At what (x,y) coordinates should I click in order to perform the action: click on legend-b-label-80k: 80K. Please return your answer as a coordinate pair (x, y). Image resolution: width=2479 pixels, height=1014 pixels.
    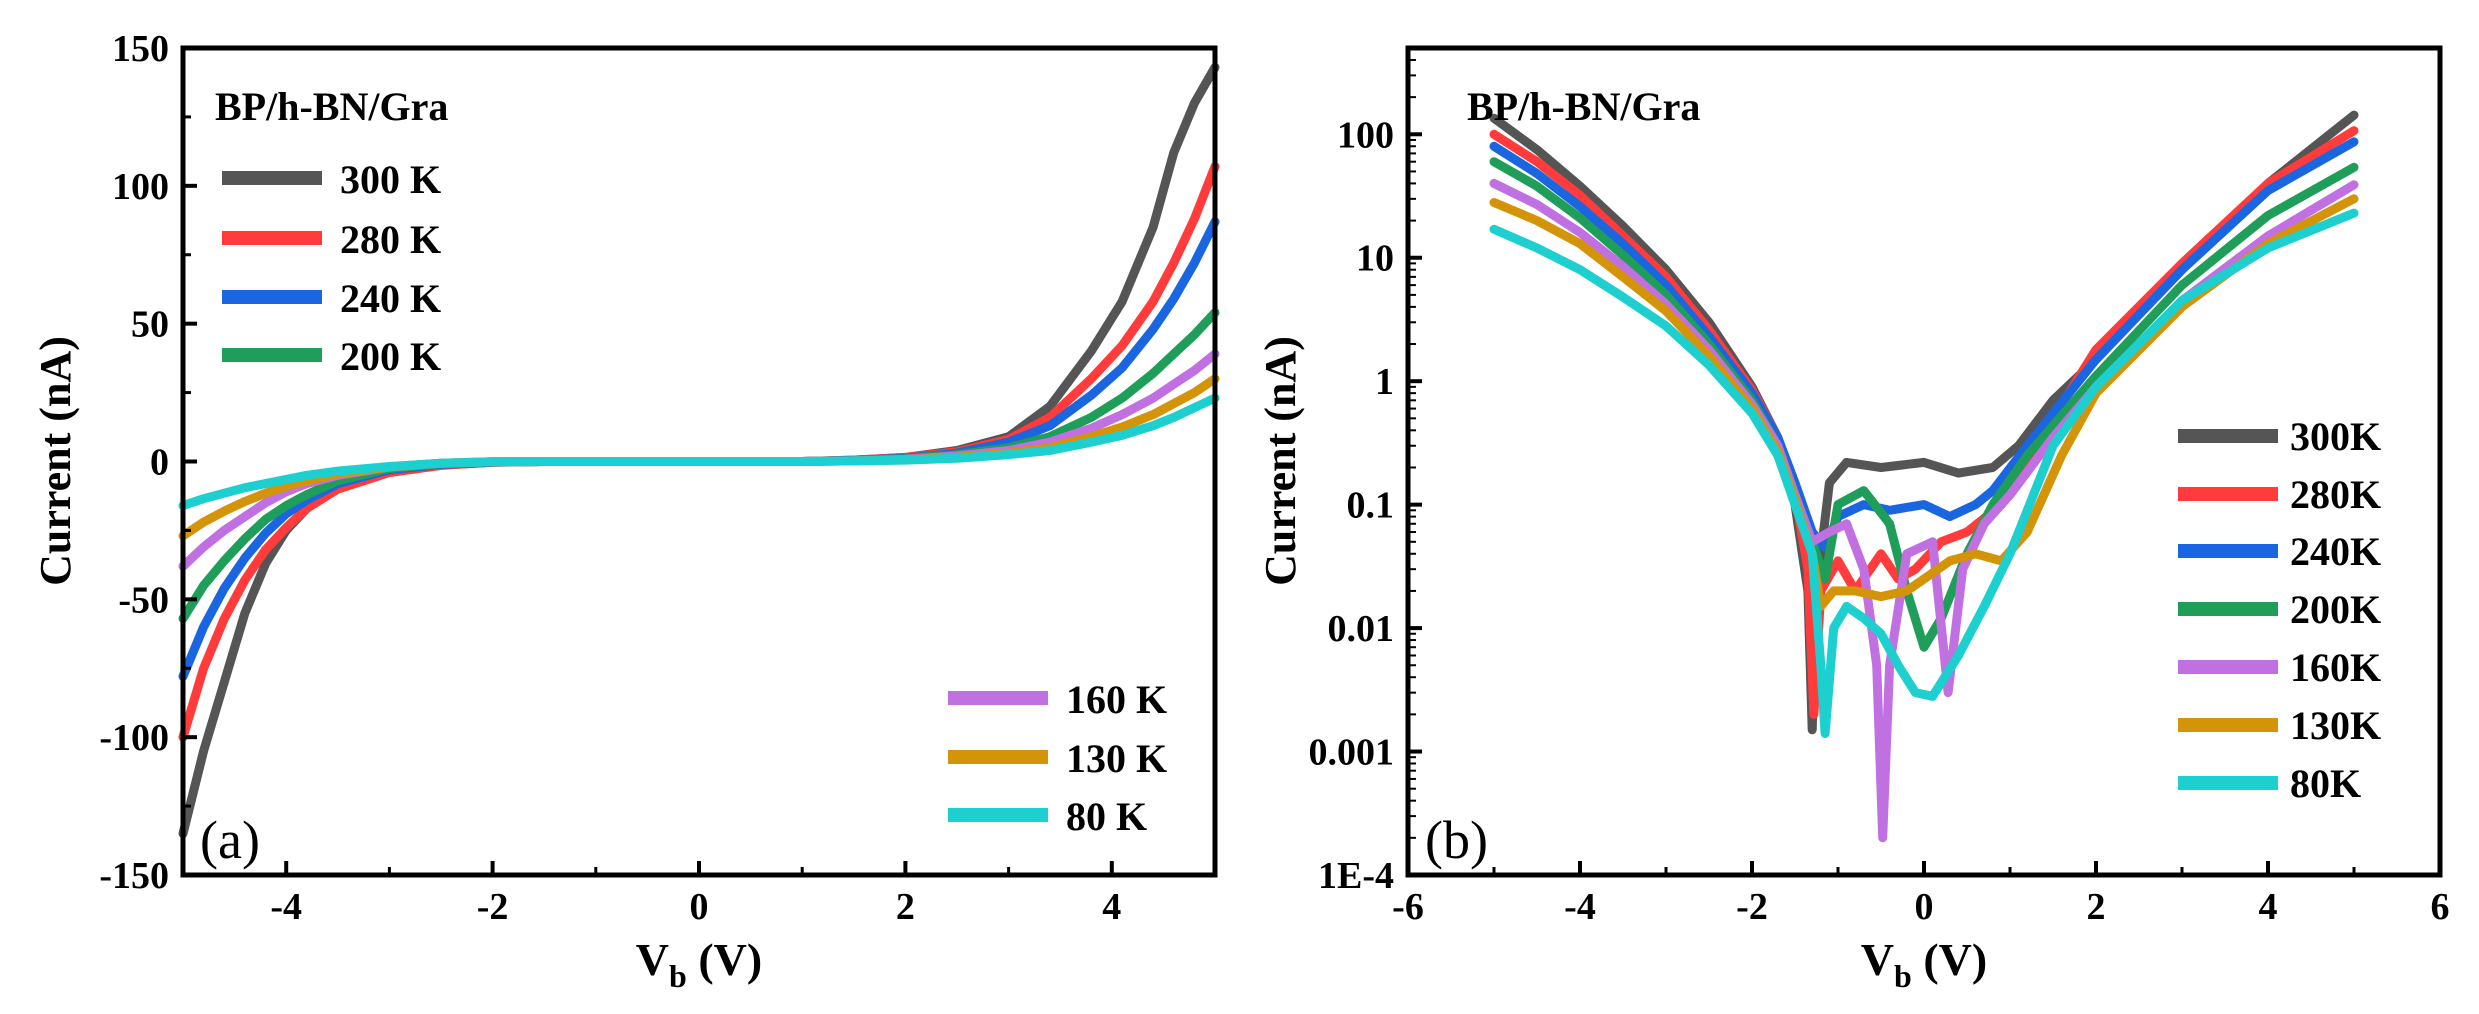
    Looking at the image, I should click on (2325, 783).